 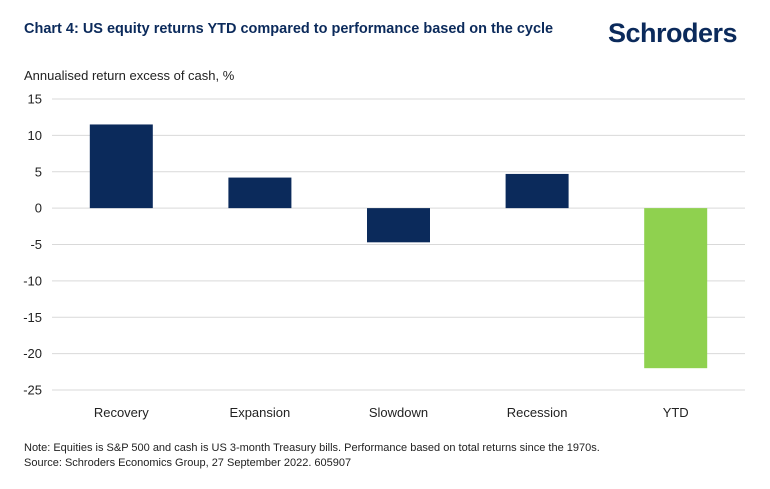 What do you see at coordinates (676, 412) in the screenshot?
I see `x-tick-label: YTD` at bounding box center [676, 412].